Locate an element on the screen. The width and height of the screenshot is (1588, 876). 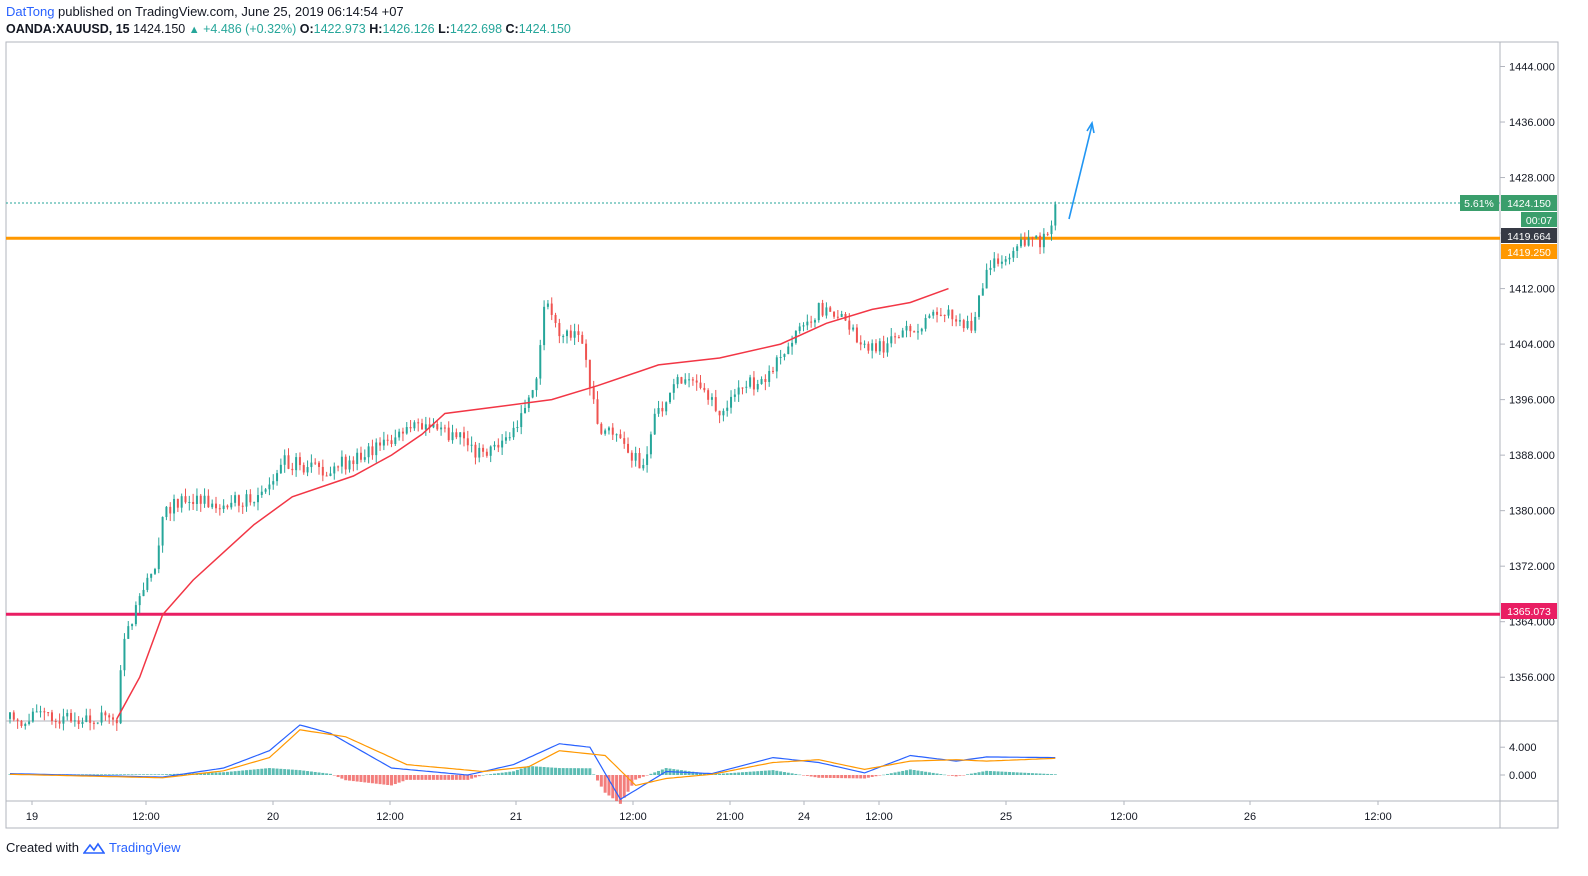
time-tick-label: 21:00 is located at coordinates (730, 817).